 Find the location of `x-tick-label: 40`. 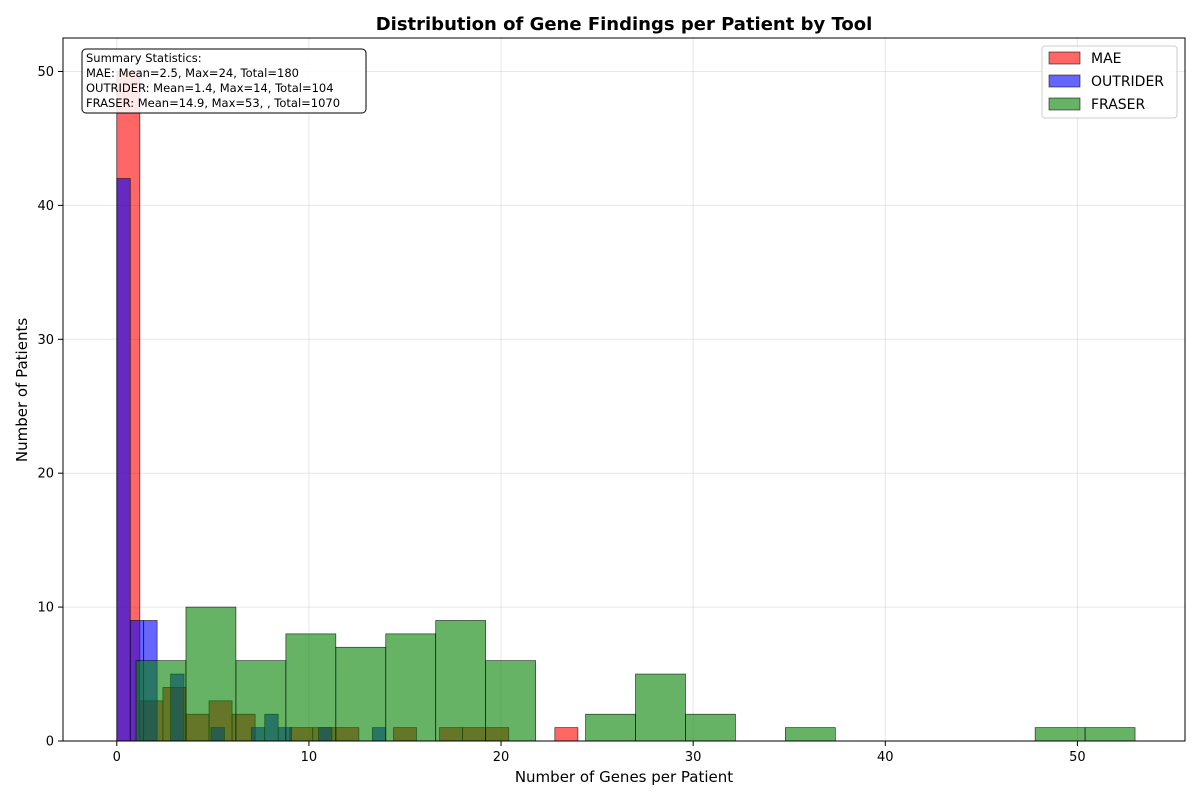

x-tick-label: 40 is located at coordinates (885, 757).